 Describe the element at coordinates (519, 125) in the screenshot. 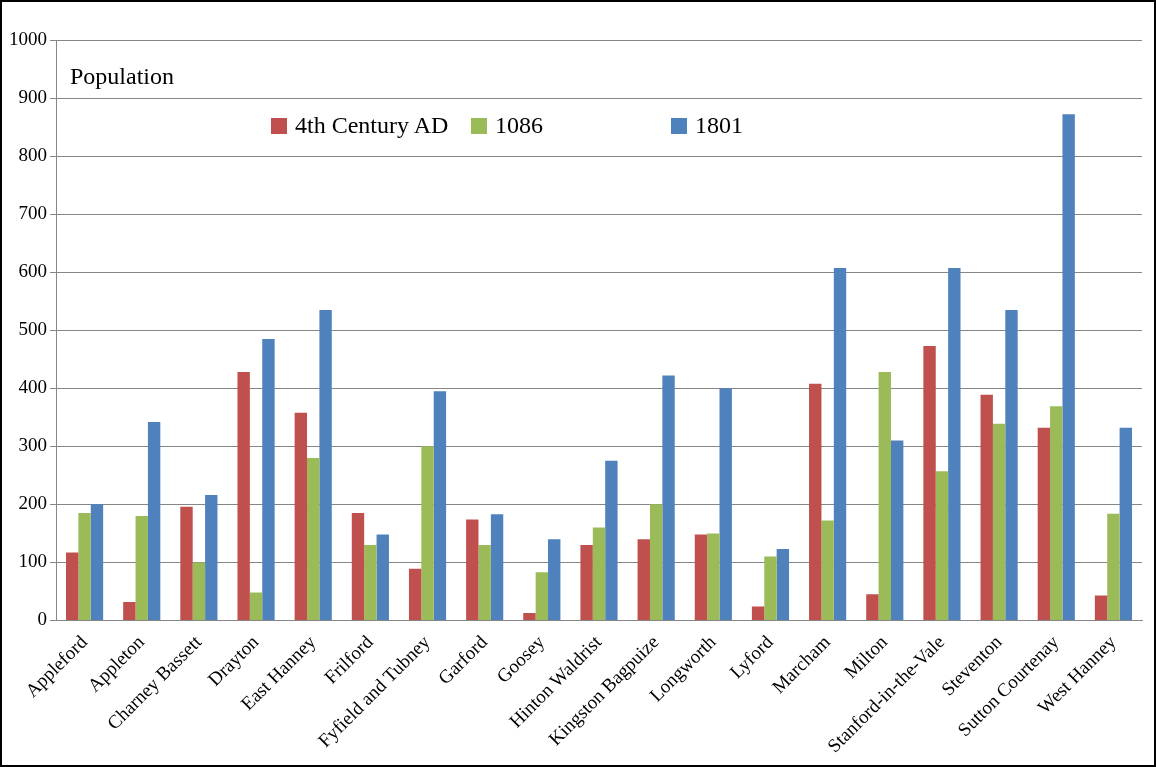

I see `legend-label: 1086` at that location.